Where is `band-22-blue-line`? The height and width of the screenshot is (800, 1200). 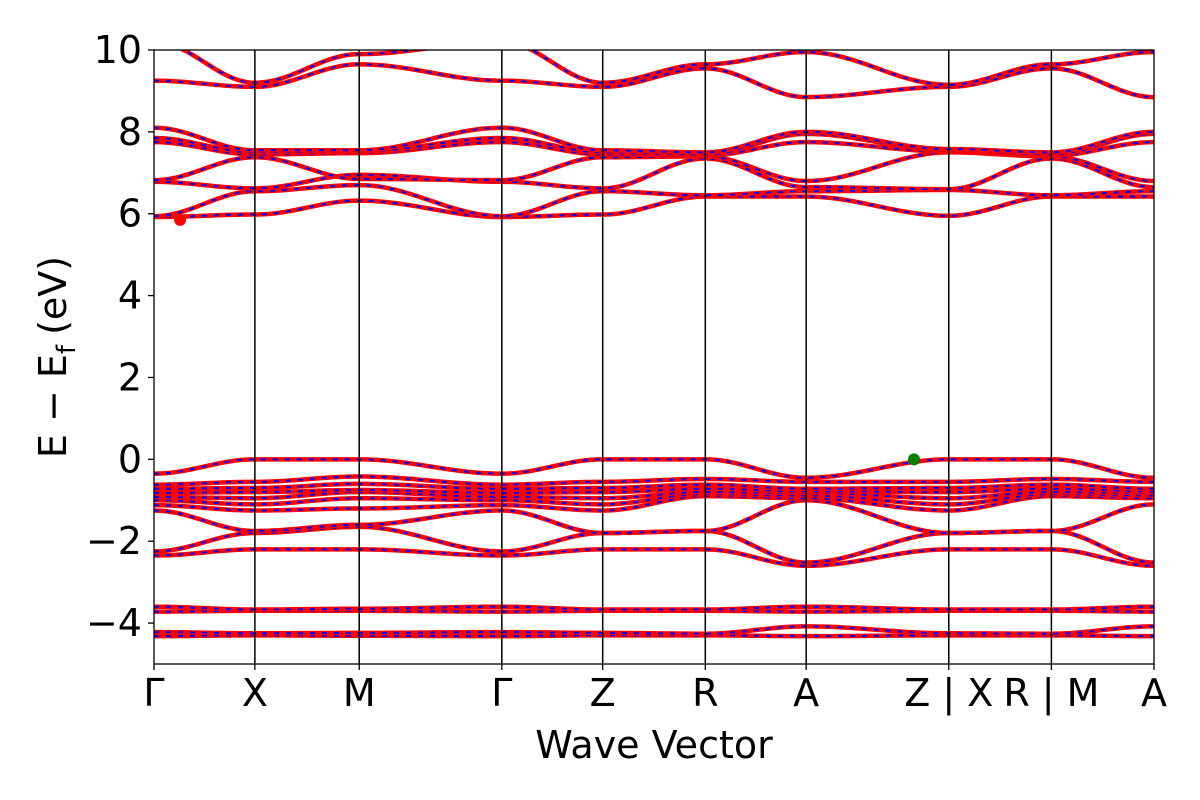
band-22-blue-line is located at coordinates (667, 68).